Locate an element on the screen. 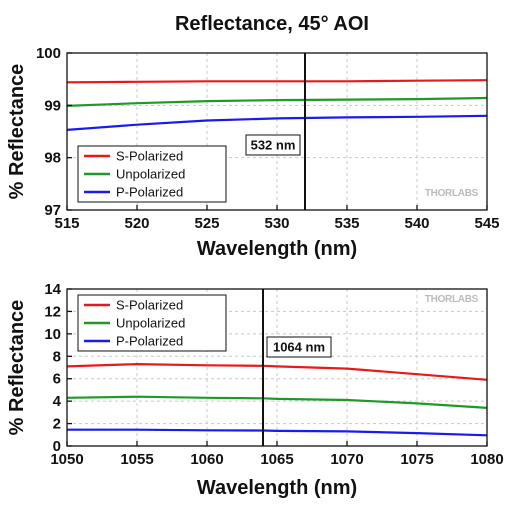  x-tick-label: 545 is located at coordinates (486, 223).